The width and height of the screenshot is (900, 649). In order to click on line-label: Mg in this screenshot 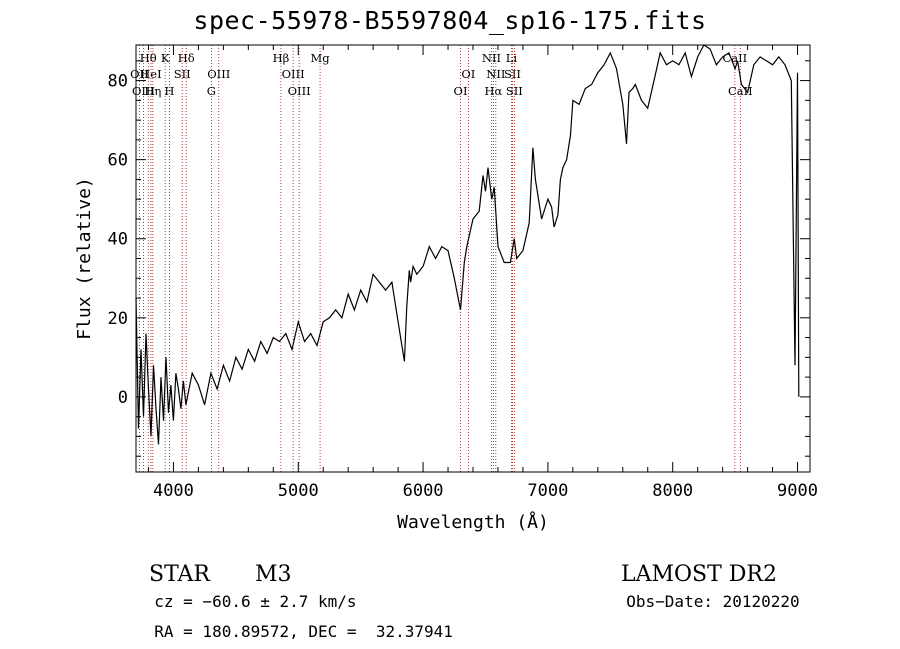, I will do `click(321, 58)`.